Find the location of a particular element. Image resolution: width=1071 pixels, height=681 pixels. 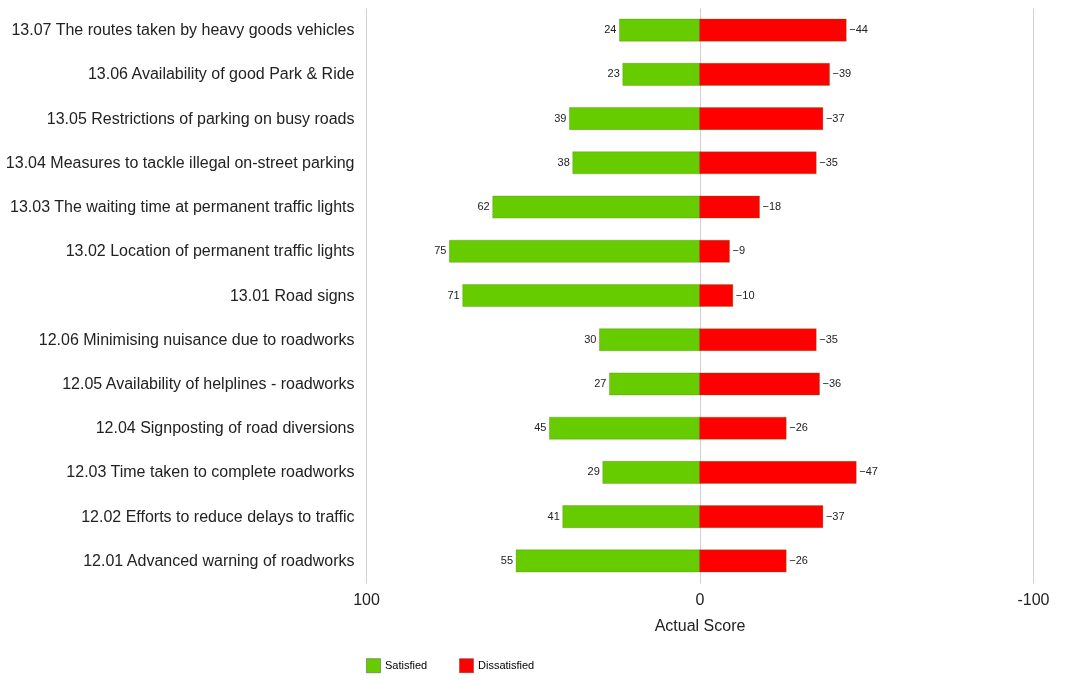

y-tick-label: 13.02 Location of permanent traffic lights is located at coordinates (210, 251).